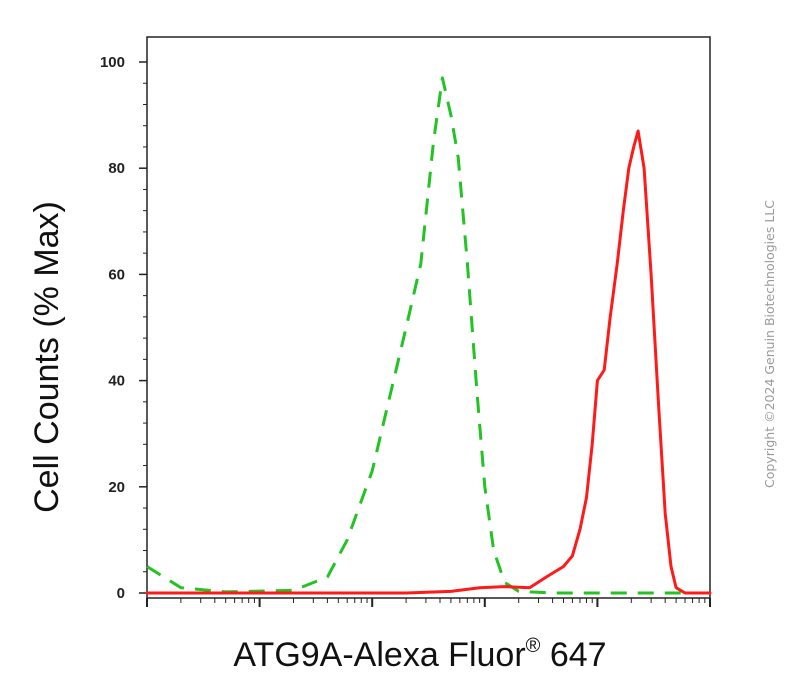  What do you see at coordinates (116, 168) in the screenshot?
I see `y-tick-label: 80` at bounding box center [116, 168].